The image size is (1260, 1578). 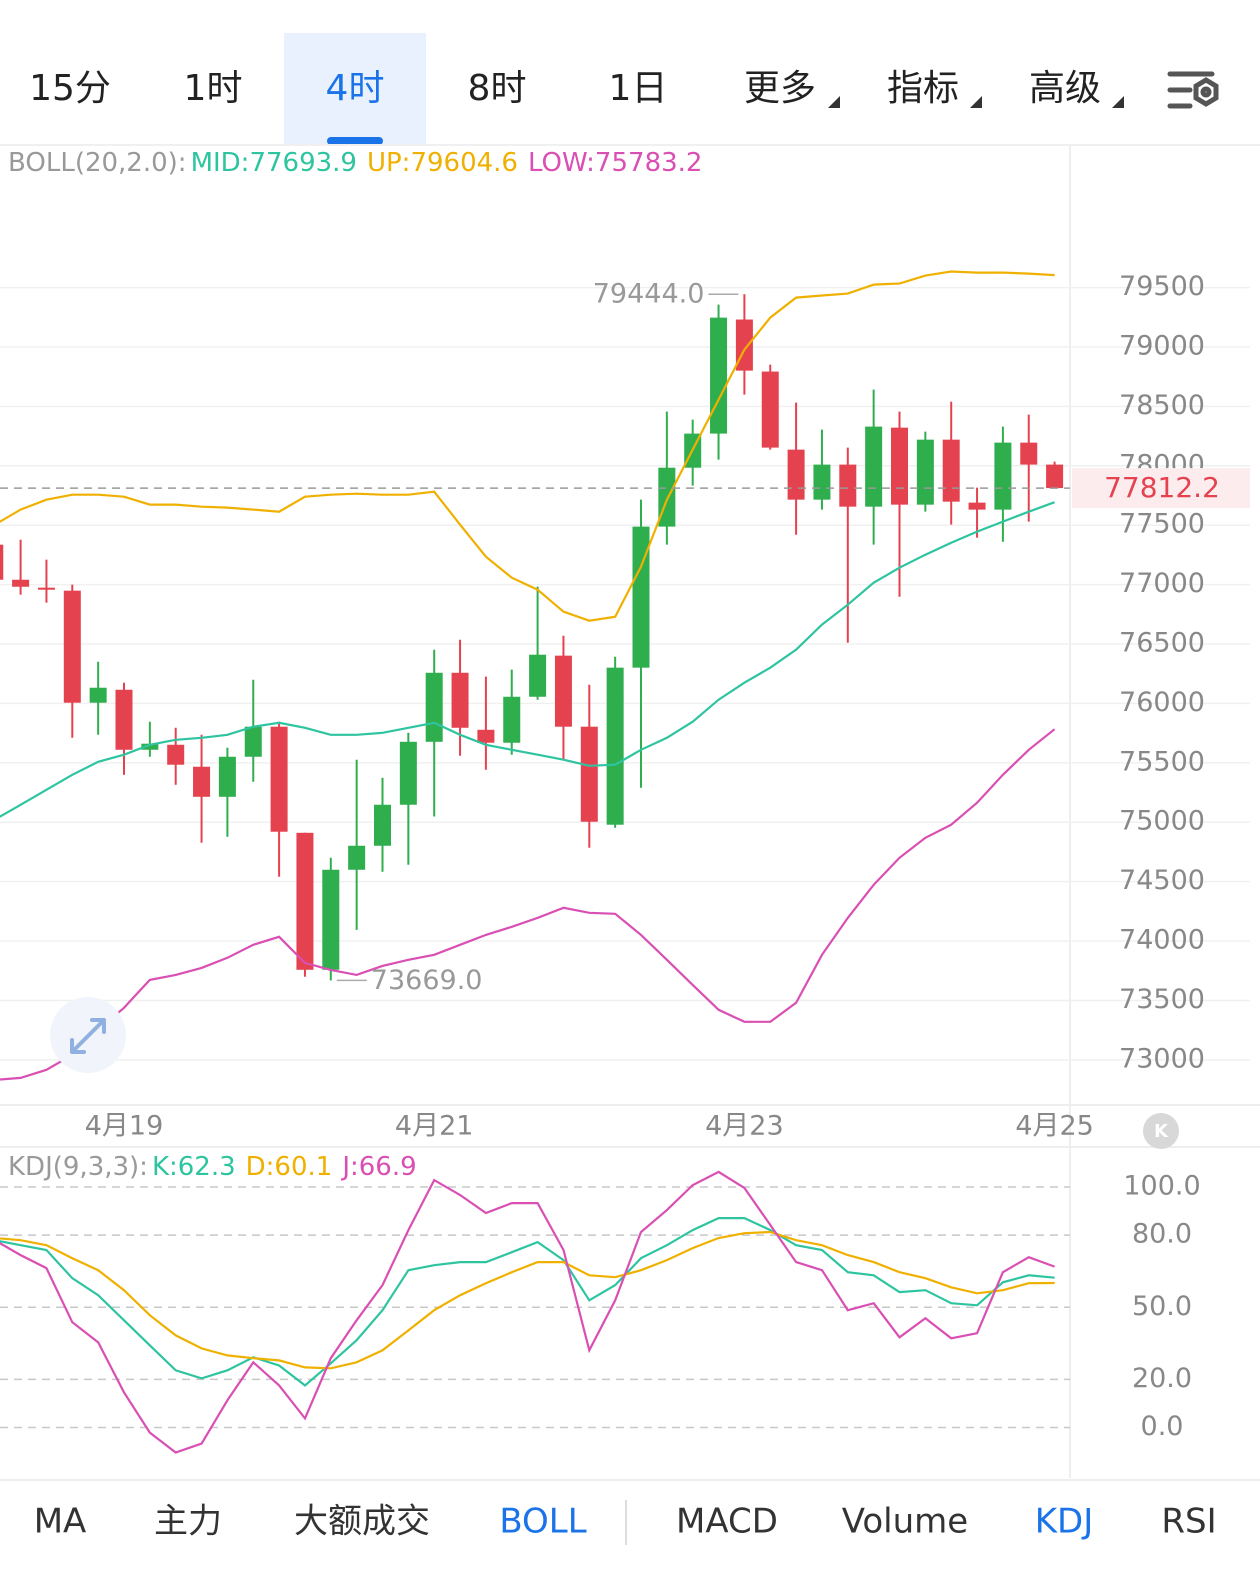 What do you see at coordinates (497, 88) in the screenshot?
I see `tab: 8时` at bounding box center [497, 88].